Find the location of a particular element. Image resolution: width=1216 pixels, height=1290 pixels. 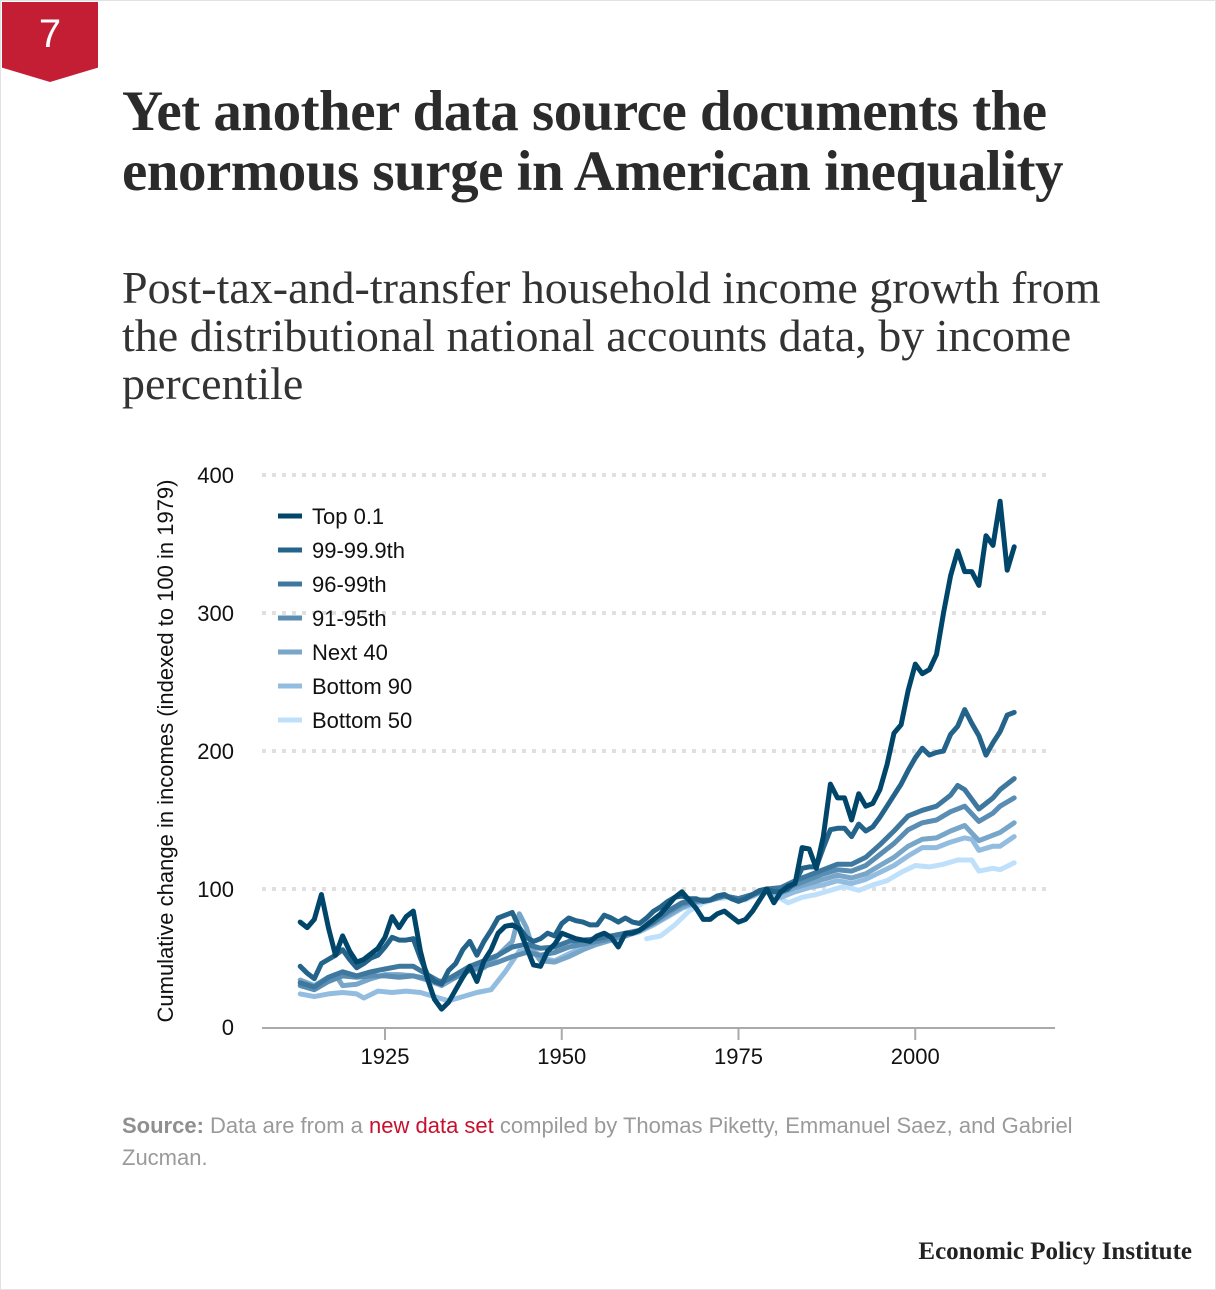

figure-number: 7 is located at coordinates (50, 34).